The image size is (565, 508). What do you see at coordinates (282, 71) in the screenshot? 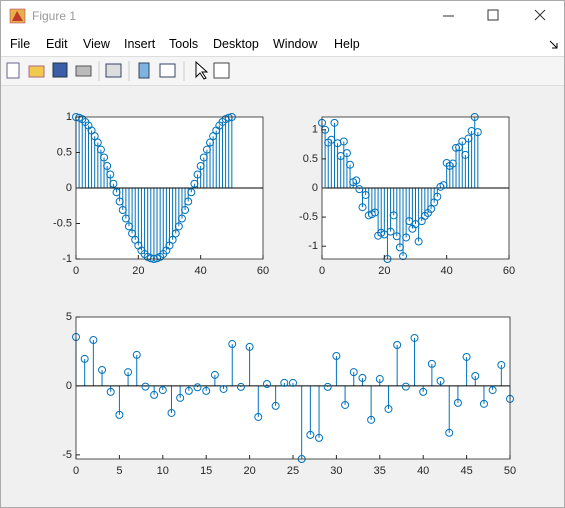
I see `toolbar` at bounding box center [282, 71].